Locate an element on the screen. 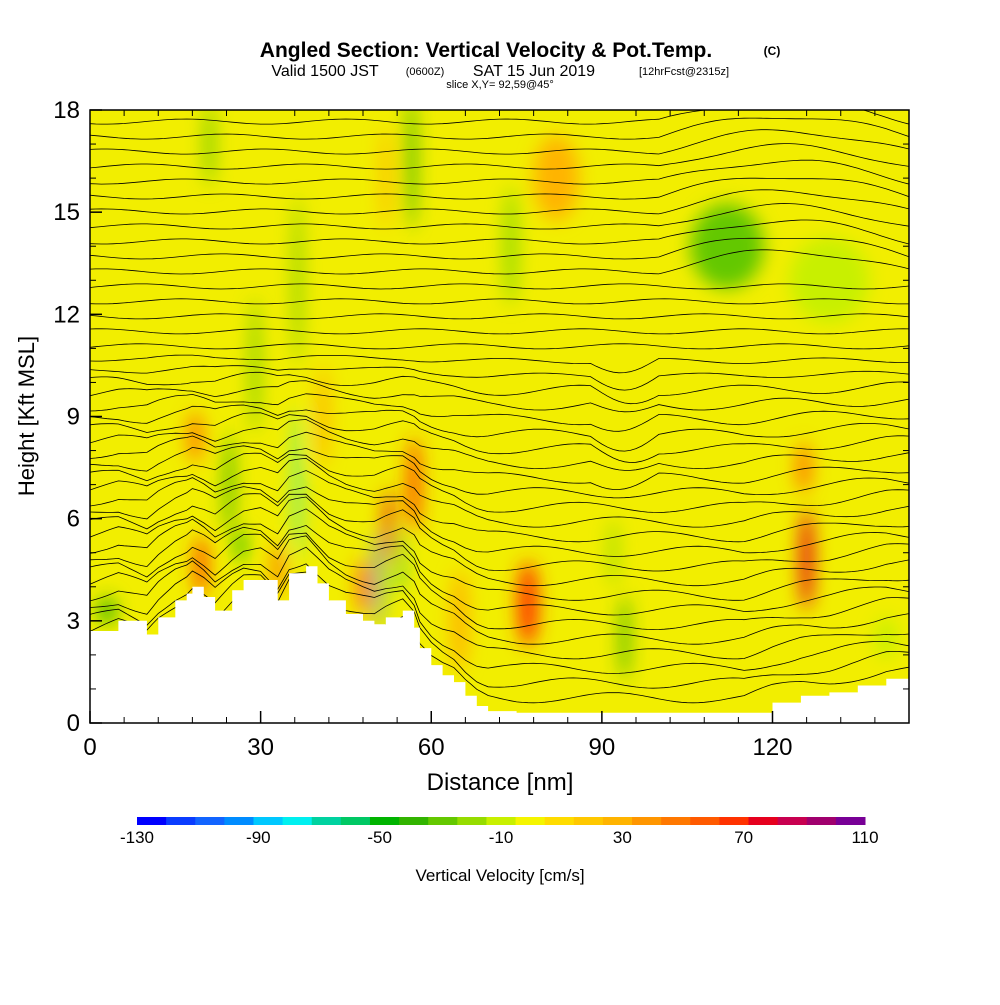 The image size is (1000, 1005). valid-prefix: Valid 1500 JST is located at coordinates (325, 71).